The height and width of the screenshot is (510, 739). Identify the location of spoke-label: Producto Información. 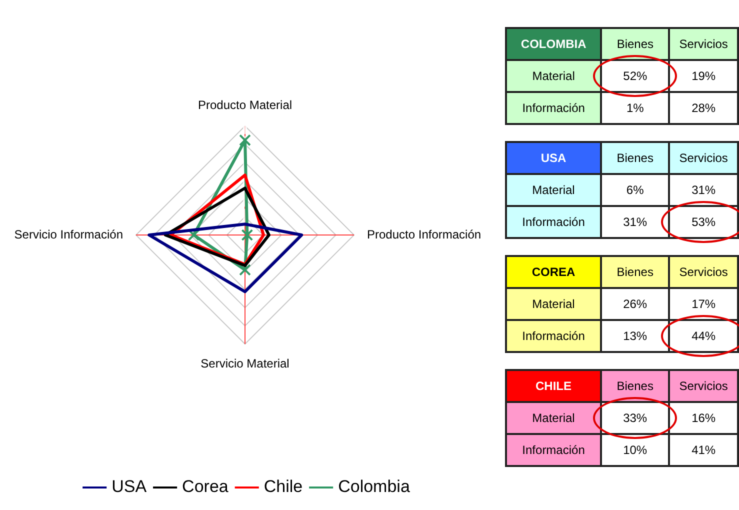
(424, 234).